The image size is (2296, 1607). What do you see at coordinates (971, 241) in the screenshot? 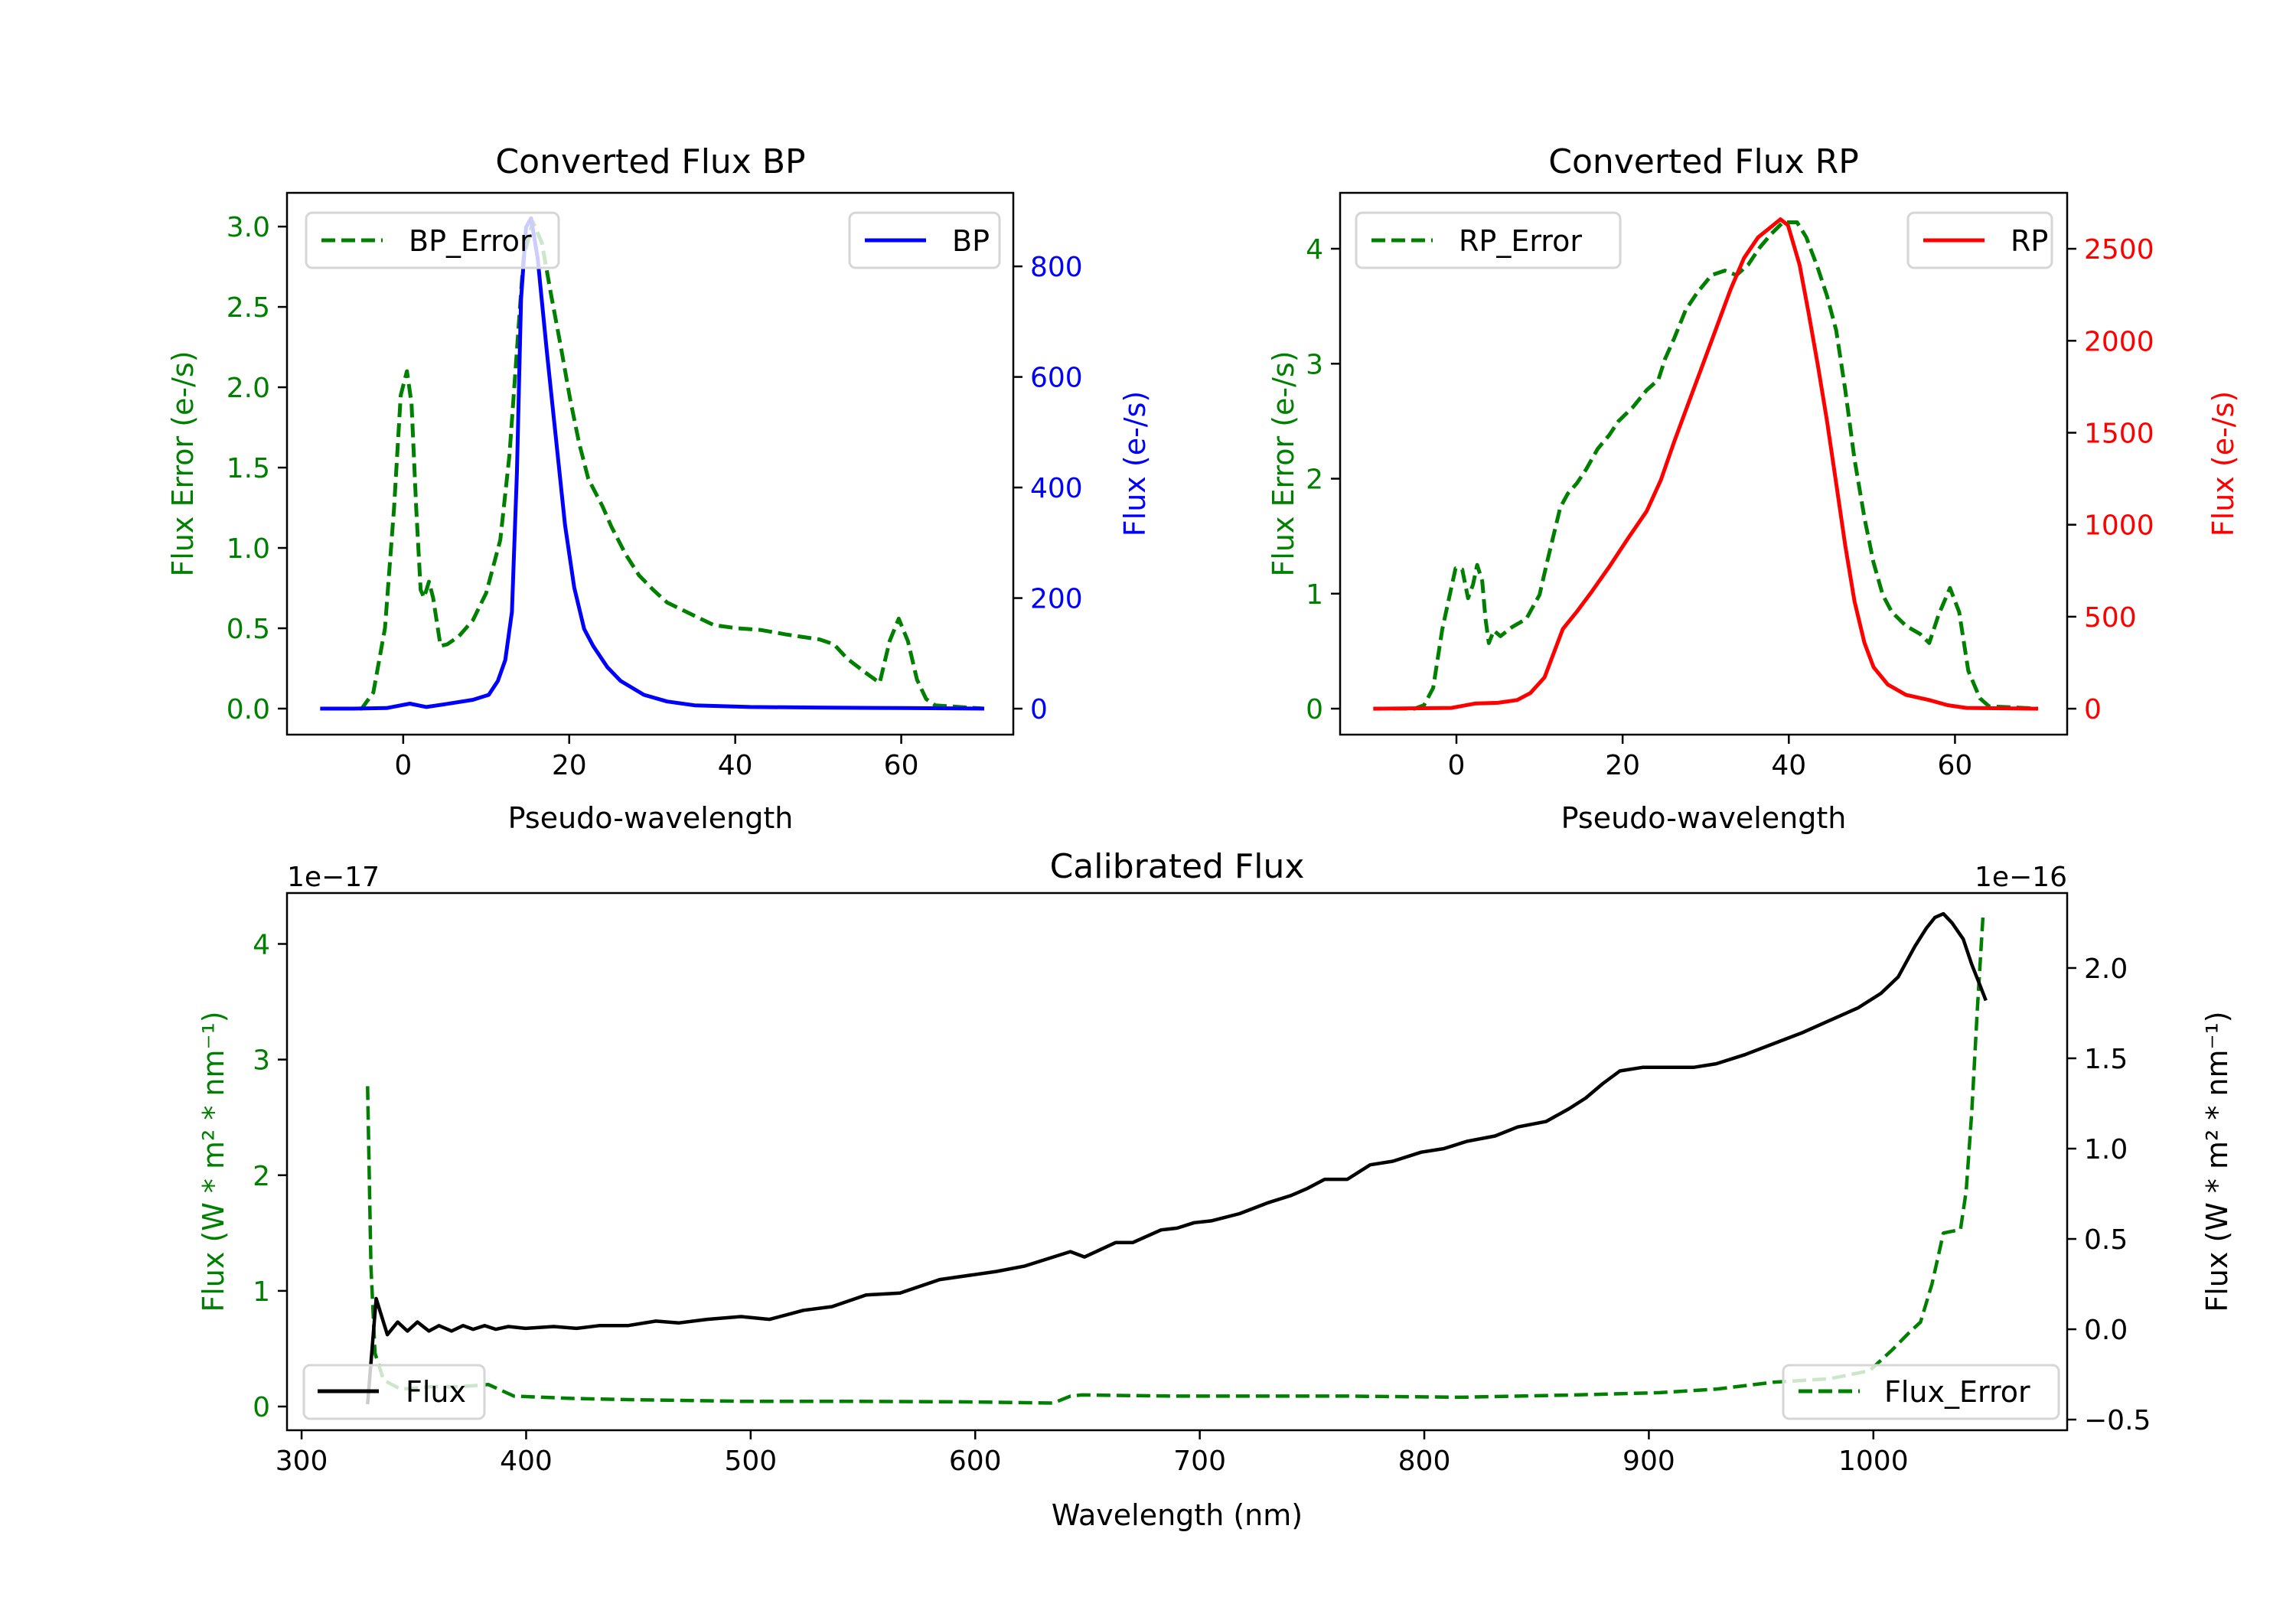
I see `bp-legend-flux-label: BP` at bounding box center [971, 241].